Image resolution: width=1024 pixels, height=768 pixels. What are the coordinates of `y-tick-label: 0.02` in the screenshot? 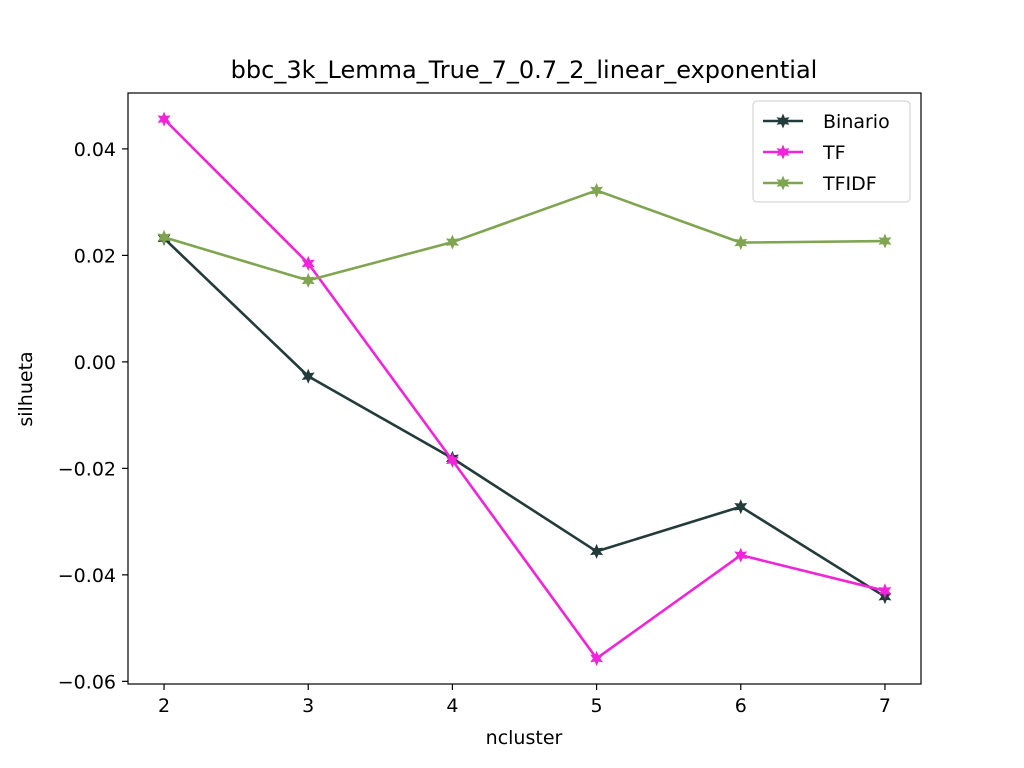 It's located at (95, 256).